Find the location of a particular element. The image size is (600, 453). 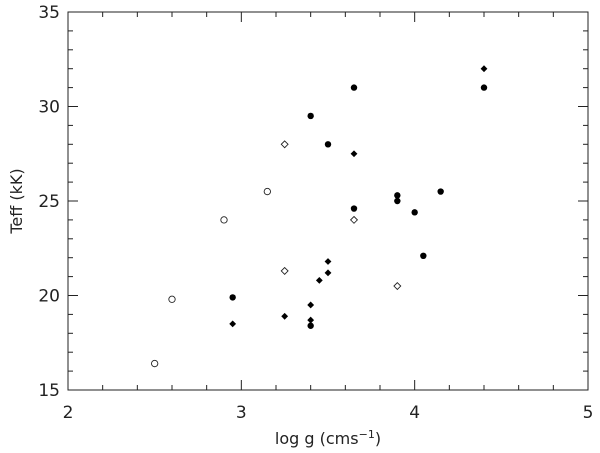

y-tick-label: 15 is located at coordinates (49, 391).